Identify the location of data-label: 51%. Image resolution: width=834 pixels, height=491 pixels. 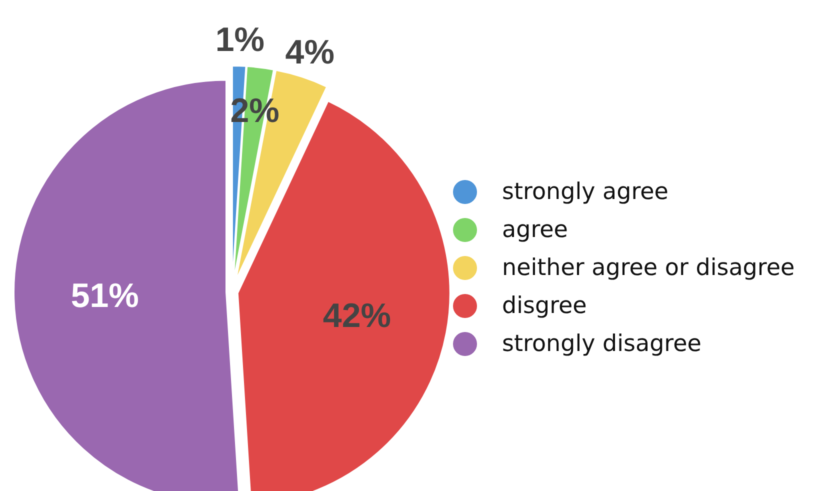
(104, 295).